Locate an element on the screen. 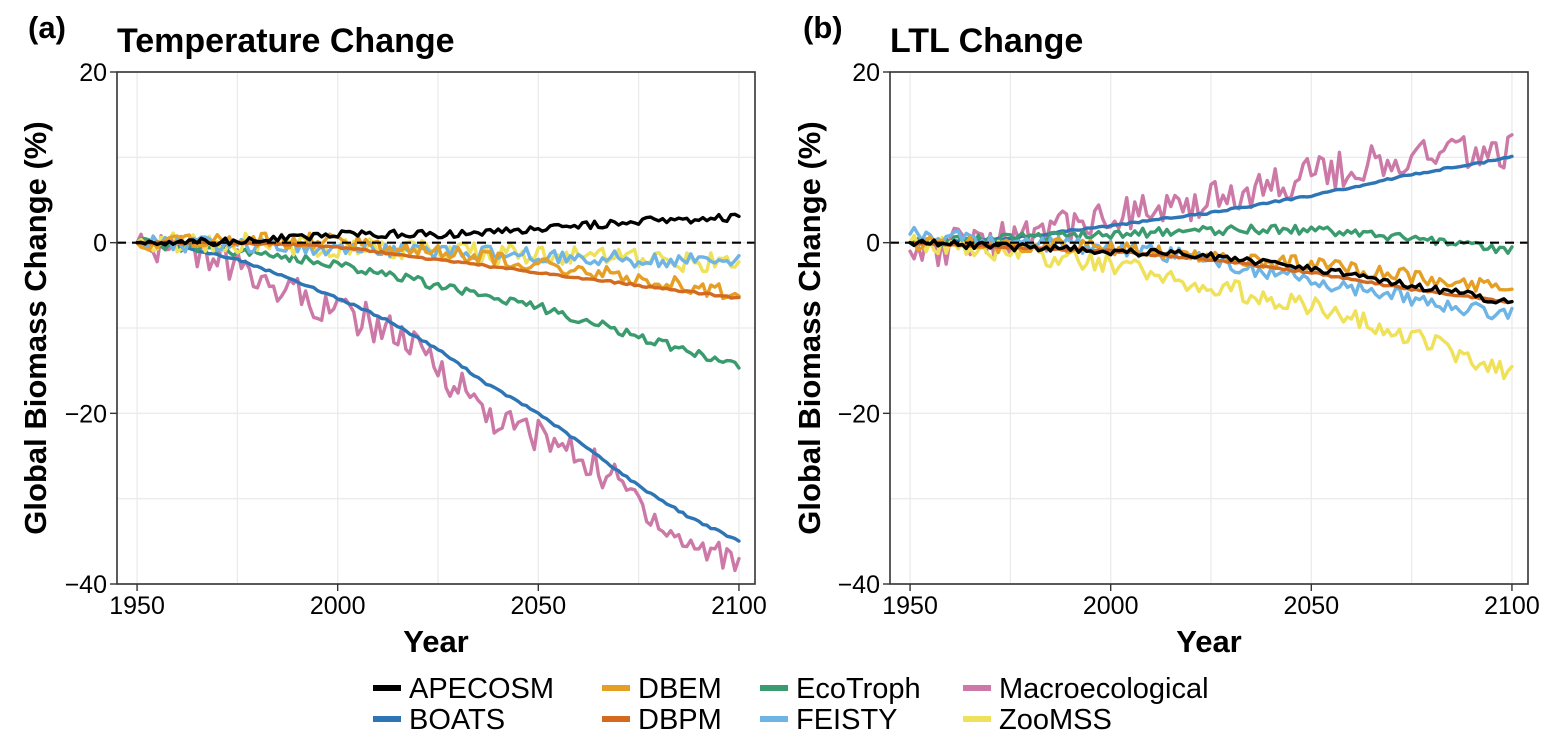 This screenshot has height=736, width=1552. legend-item-feisty: FEISTY is located at coordinates (829, 720).